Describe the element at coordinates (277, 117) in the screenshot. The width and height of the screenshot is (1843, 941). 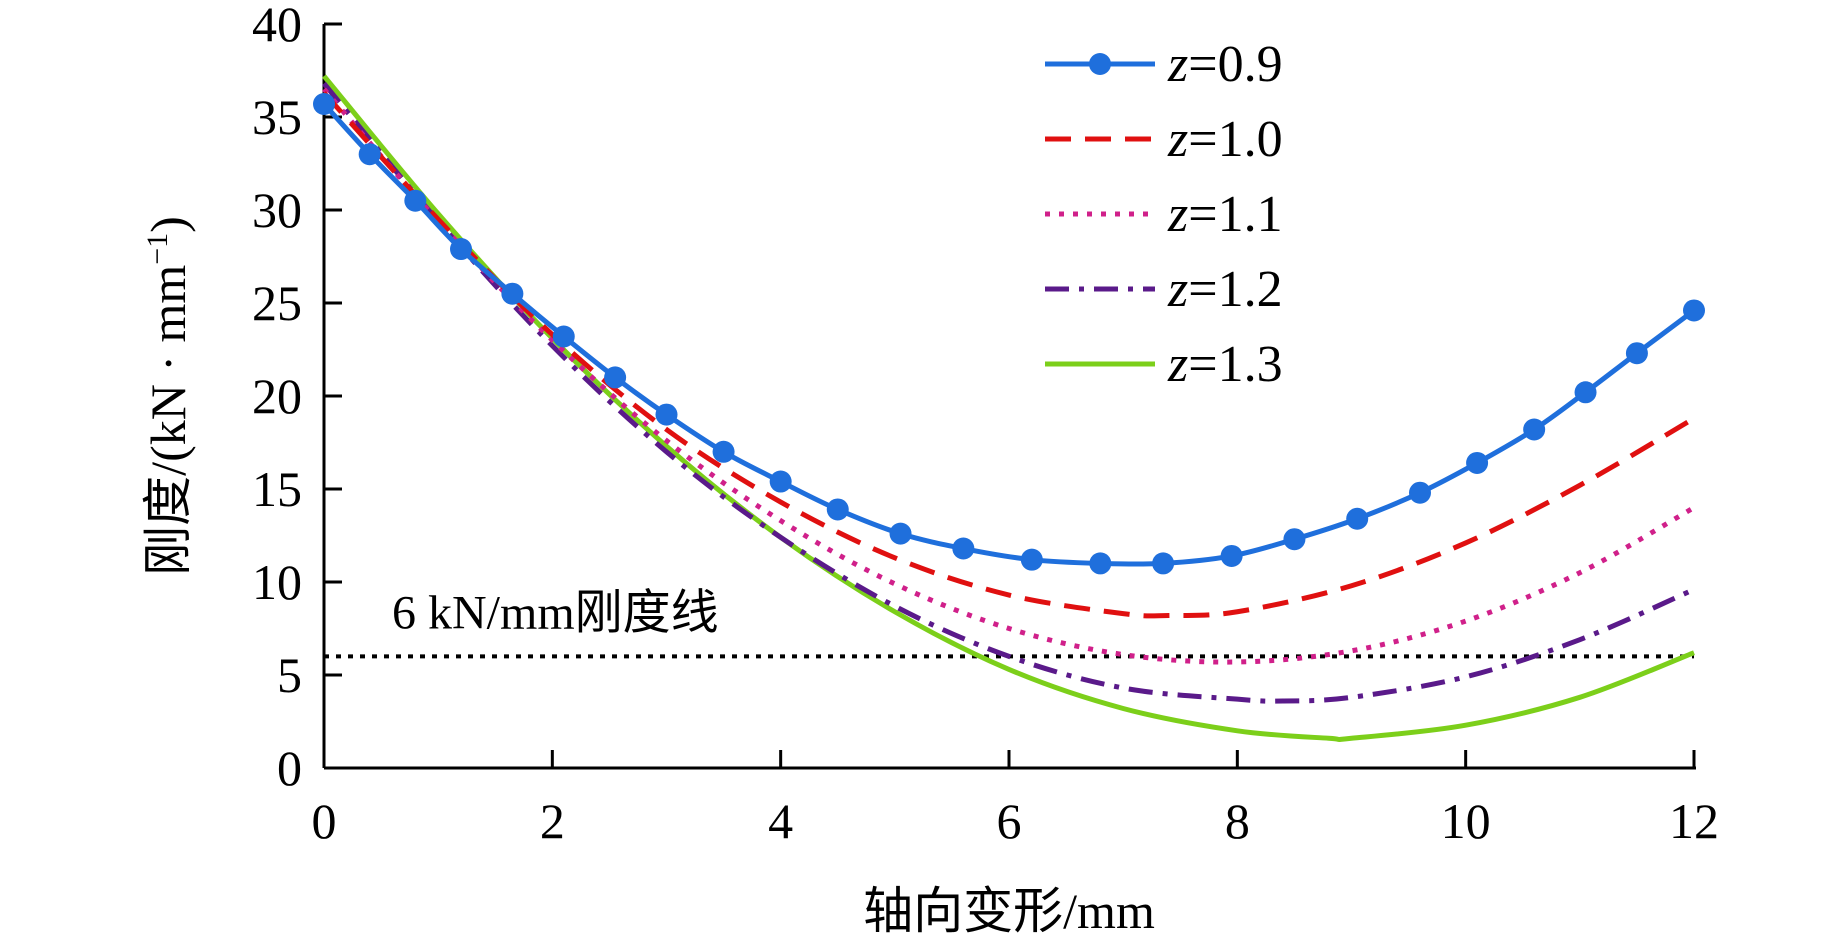
I see `y-tick-label: 35` at that location.